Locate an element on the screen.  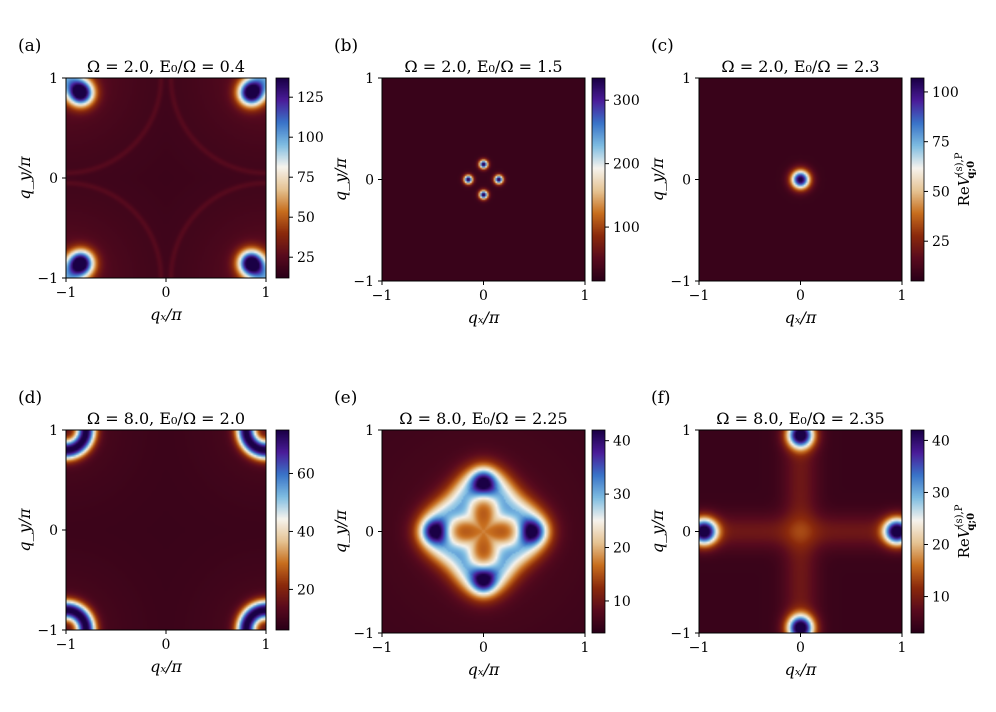
panel-tag: (b) is located at coordinates (346, 46).